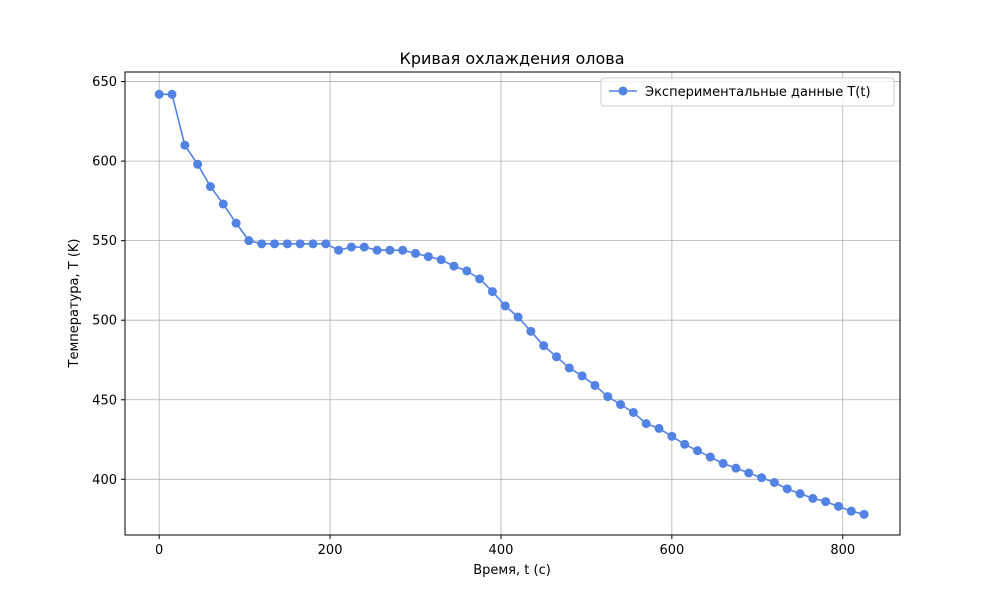 This screenshot has height=600, width=1000. Describe the element at coordinates (104, 321) in the screenshot. I see `y-tick-label: 500` at that location.